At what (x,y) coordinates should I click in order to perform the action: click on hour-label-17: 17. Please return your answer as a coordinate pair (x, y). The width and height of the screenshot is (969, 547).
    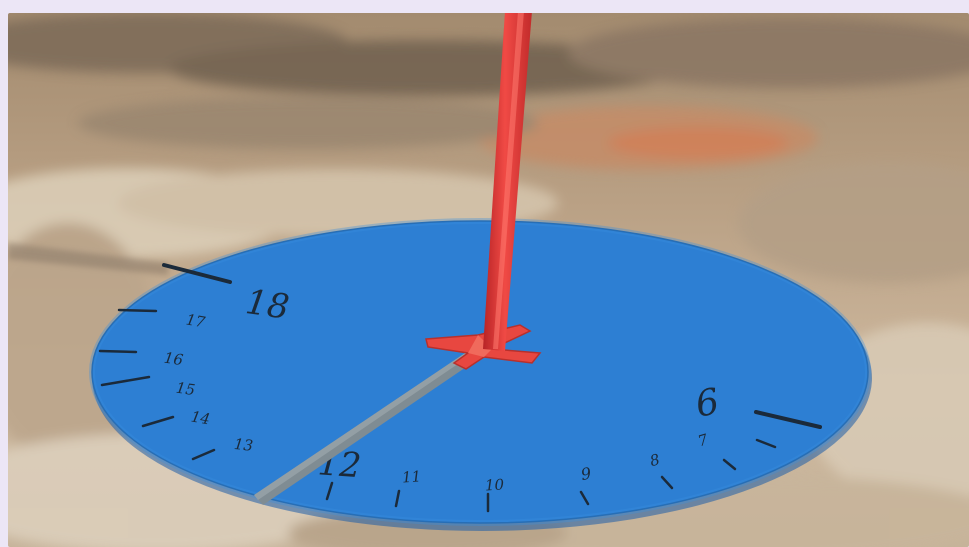
    Looking at the image, I should click on (196, 320).